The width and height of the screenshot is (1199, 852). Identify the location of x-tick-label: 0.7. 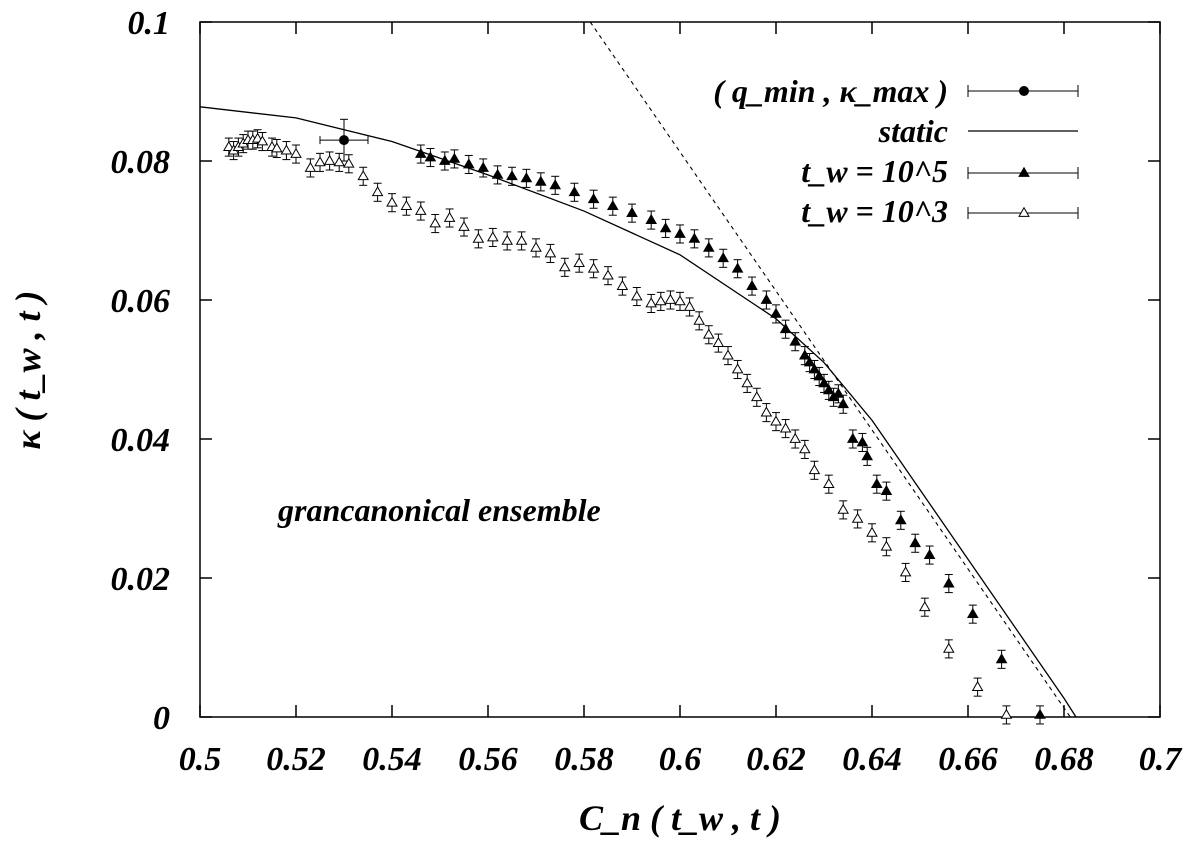
(1161, 759).